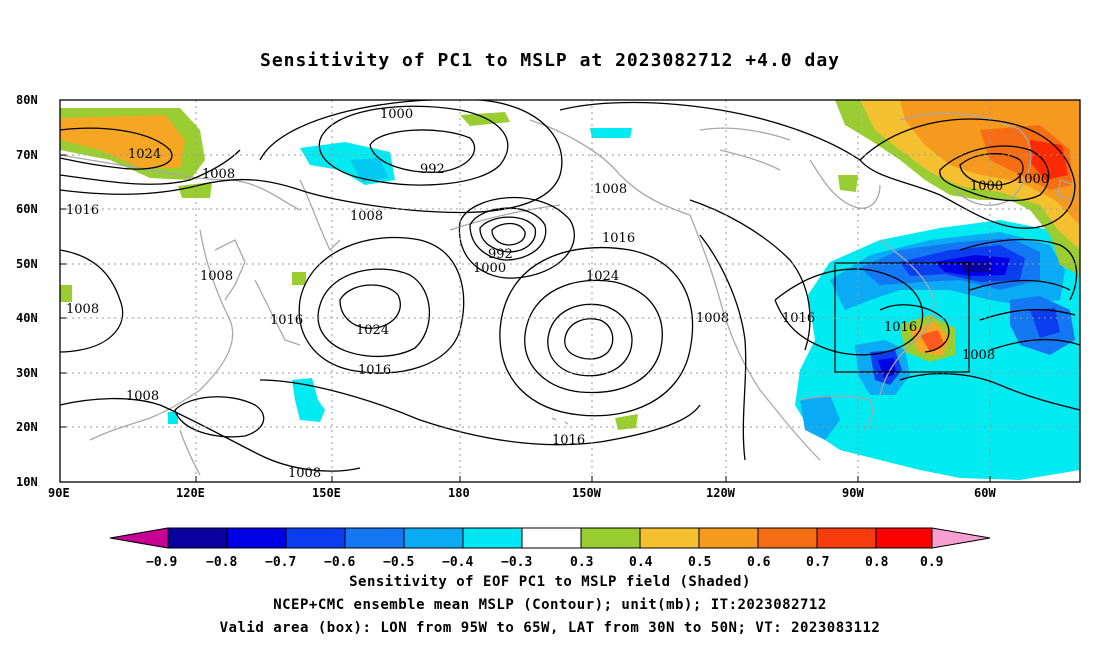 The width and height of the screenshot is (1100, 650). I want to click on lat-label: 80N, so click(27, 100).